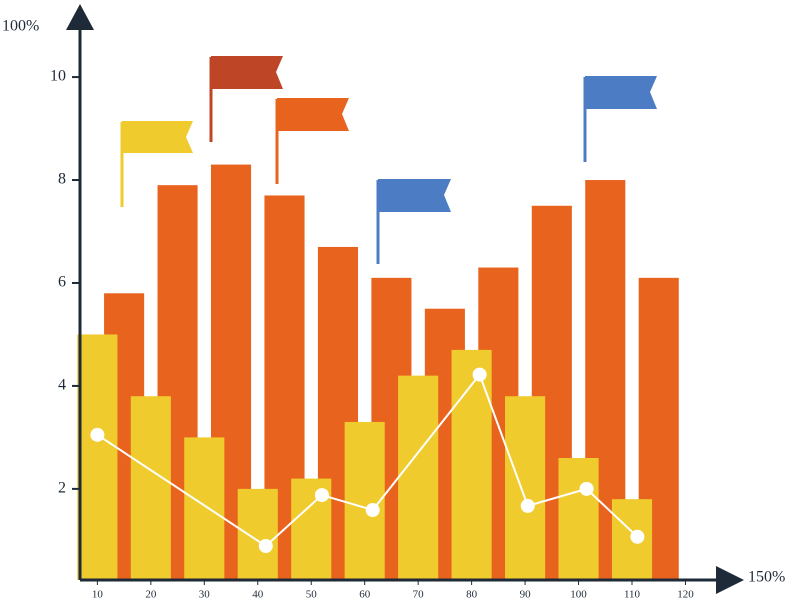 This screenshot has width=800, height=605. What do you see at coordinates (258, 595) in the screenshot?
I see `x-tick-label: 40` at bounding box center [258, 595].